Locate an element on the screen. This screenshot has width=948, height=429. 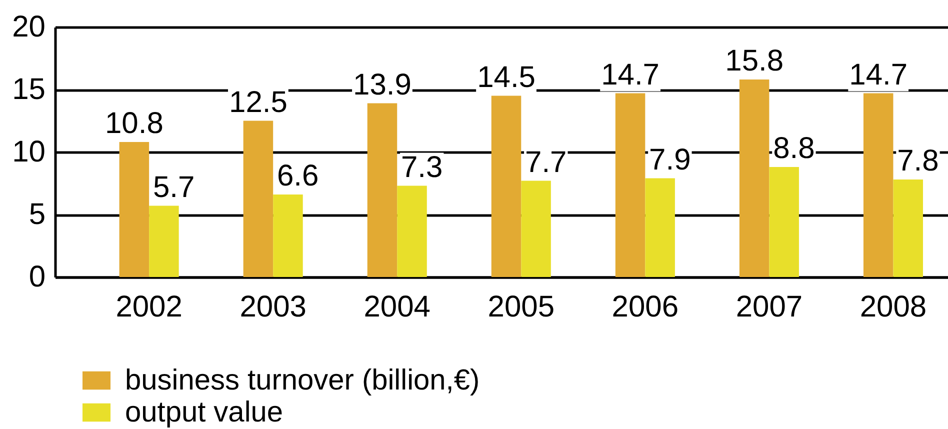
data-label: 15.8 is located at coordinates (754, 61).